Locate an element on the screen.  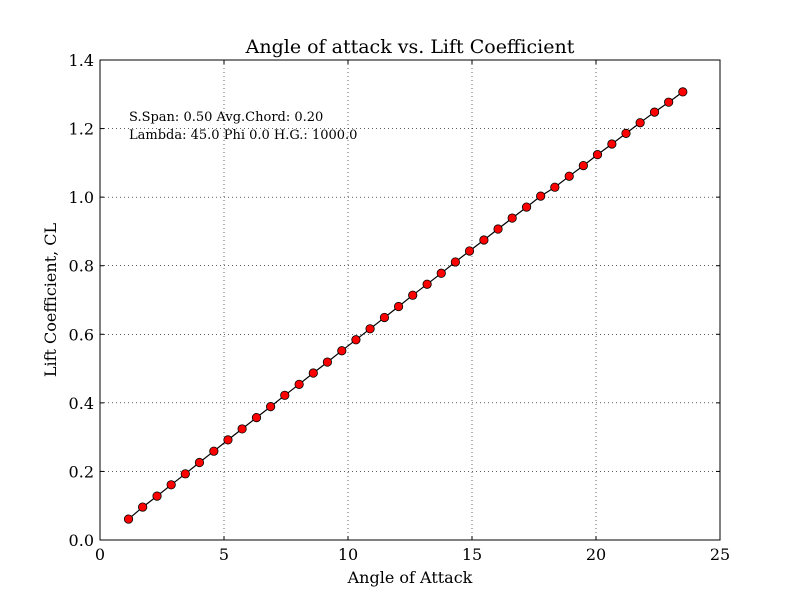
y-tick-label: 0.4 is located at coordinates (81, 403).